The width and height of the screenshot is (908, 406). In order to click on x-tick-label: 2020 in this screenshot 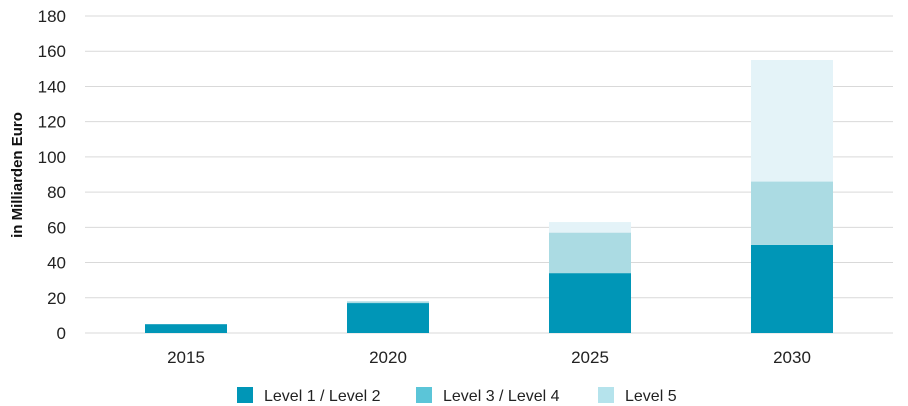, I will do `click(388, 357)`.